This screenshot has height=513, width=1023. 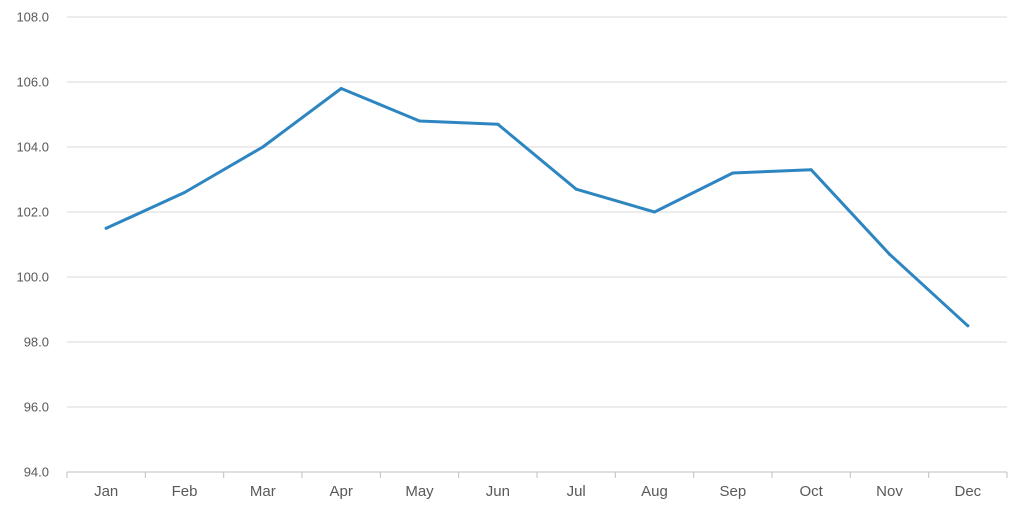 I want to click on x-tick-label: Dec, so click(x=967, y=491).